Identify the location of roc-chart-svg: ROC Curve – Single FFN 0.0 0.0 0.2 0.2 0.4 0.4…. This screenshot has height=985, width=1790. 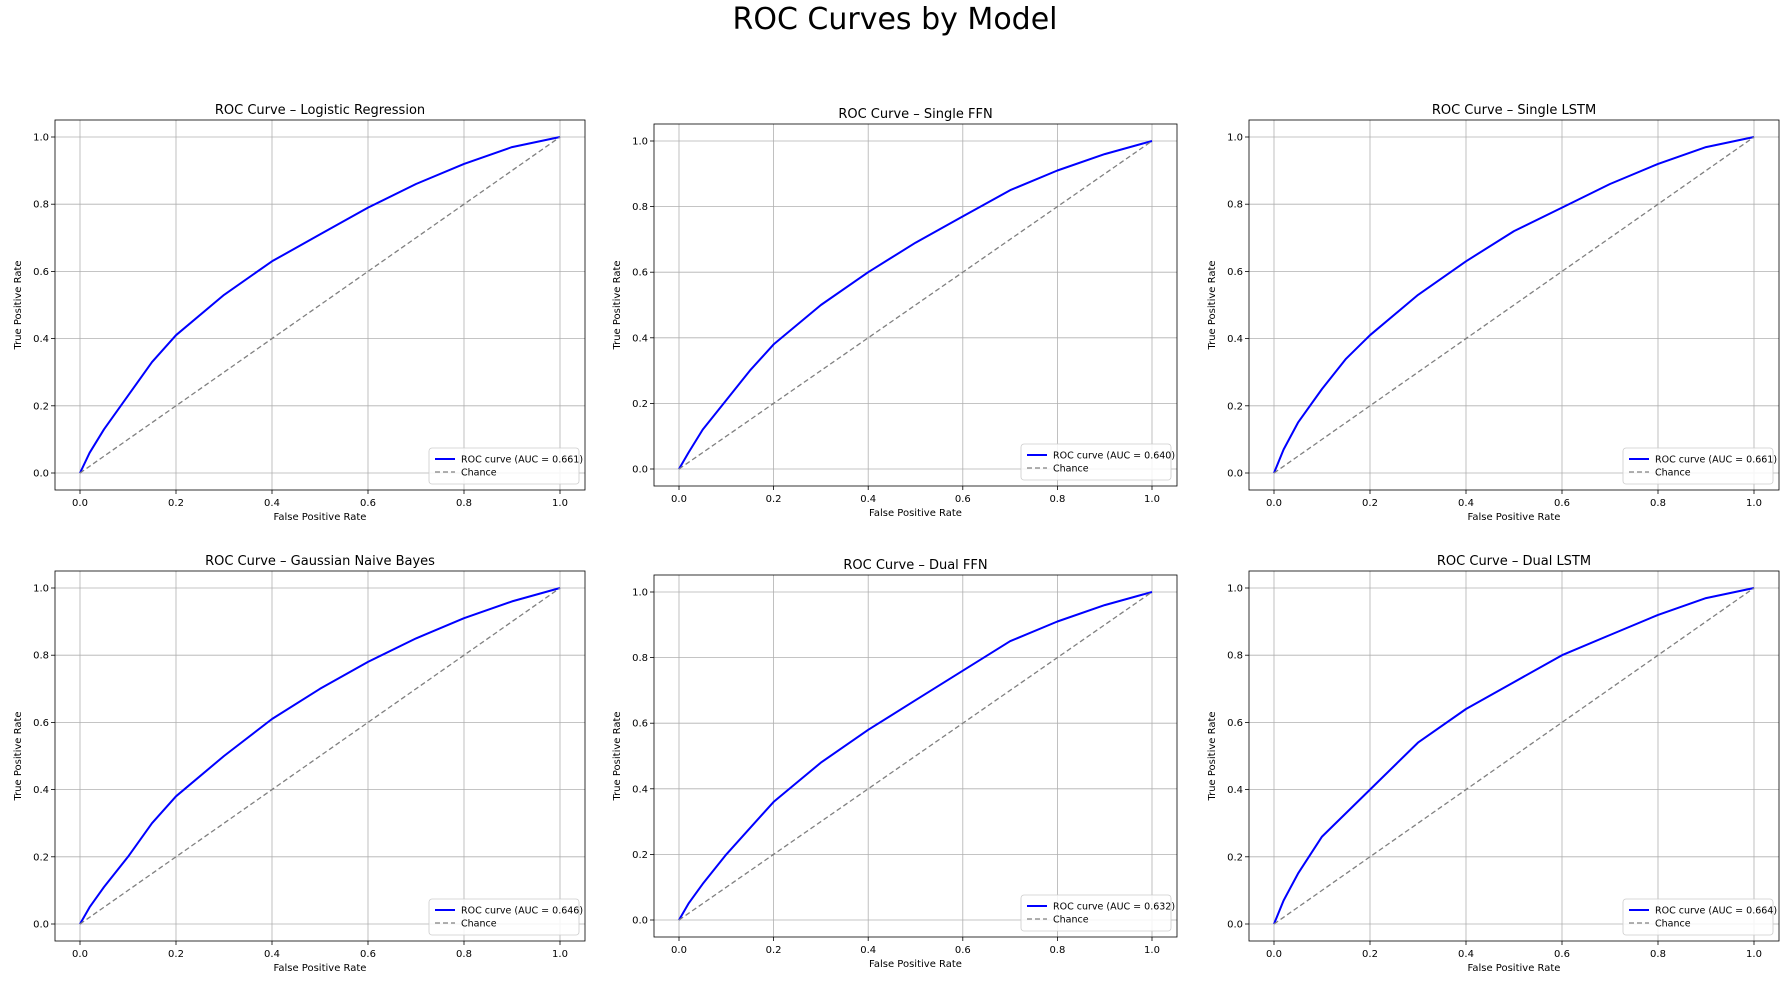
(895, 313).